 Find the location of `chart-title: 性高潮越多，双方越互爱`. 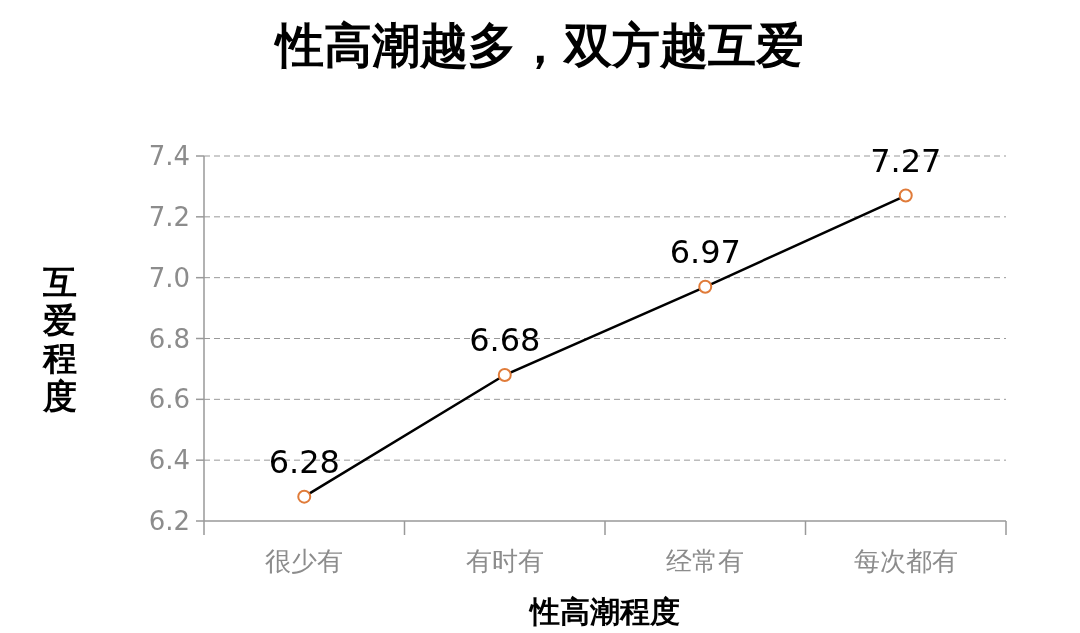

chart-title: 性高潮越多，双方越互爱 is located at coordinates (538, 45).